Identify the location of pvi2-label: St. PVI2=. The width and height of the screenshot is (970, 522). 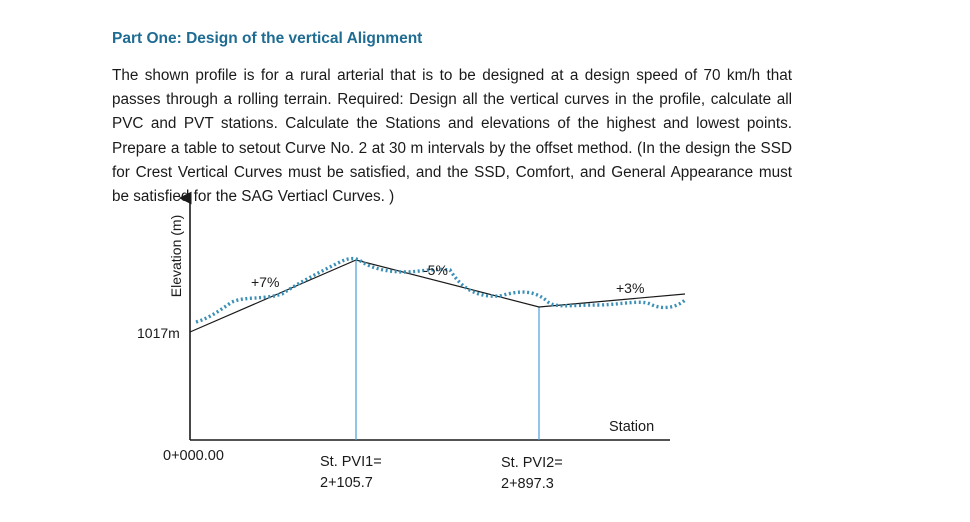
(532, 463).